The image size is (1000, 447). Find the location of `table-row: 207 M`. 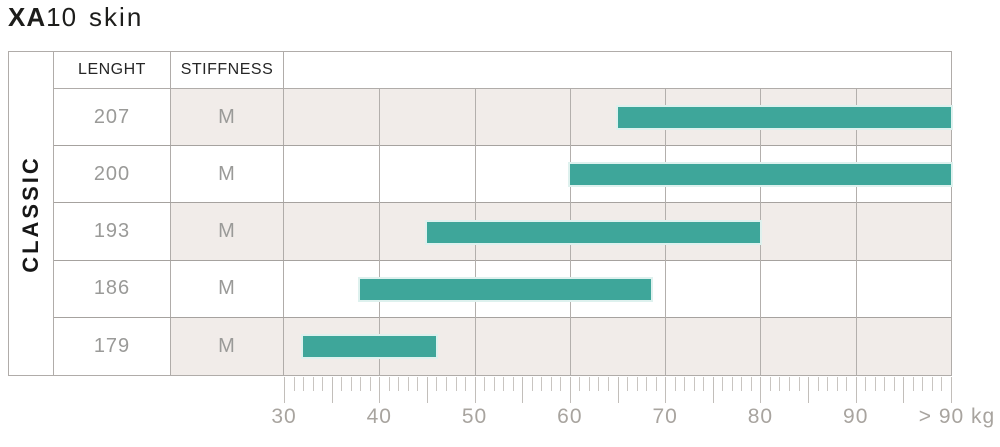

table-row: 207 M is located at coordinates (502, 118).